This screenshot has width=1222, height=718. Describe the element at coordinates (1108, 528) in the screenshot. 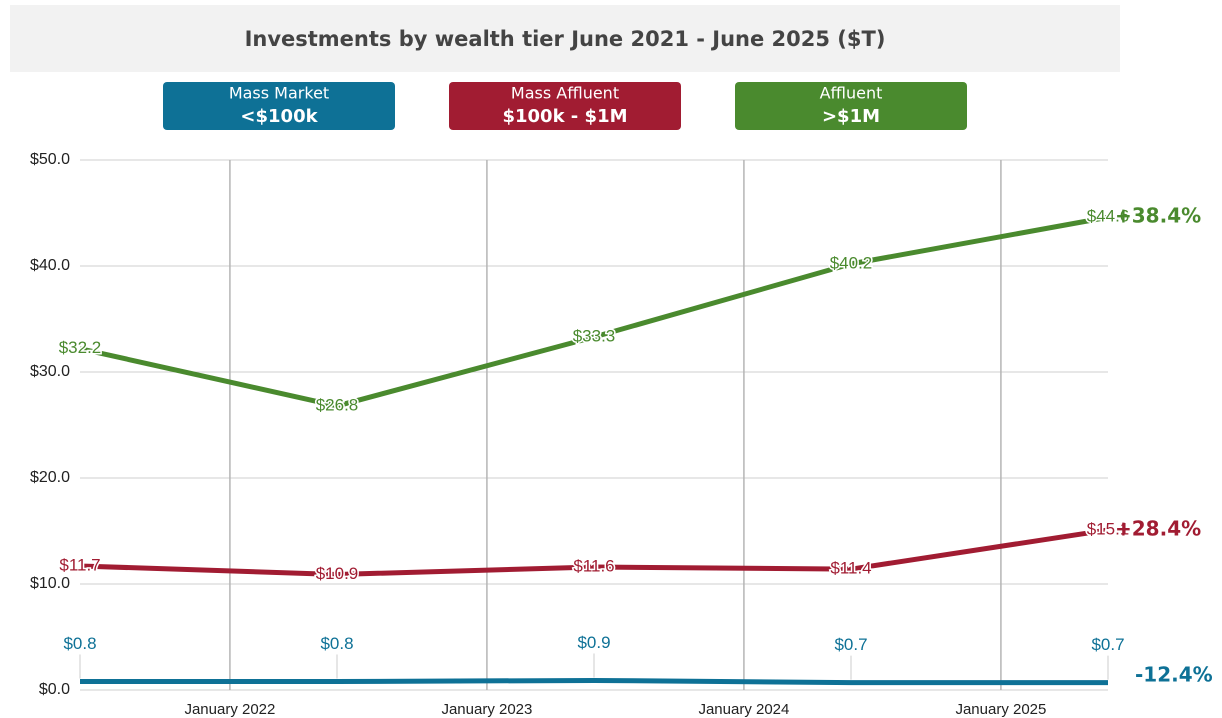

I see `data-label: $15.1` at that location.